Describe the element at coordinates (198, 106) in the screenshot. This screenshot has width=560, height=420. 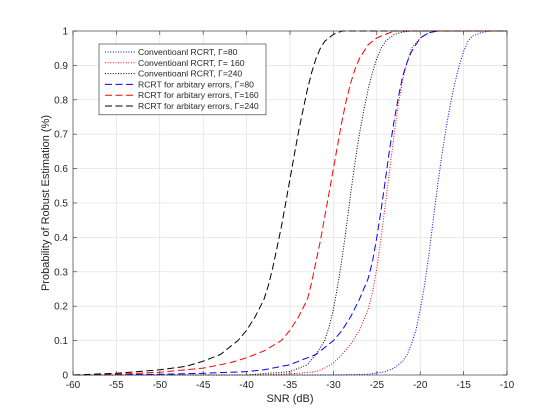
I see `legend-label: RCRT for arbitary errors, Γ=240` at that location.